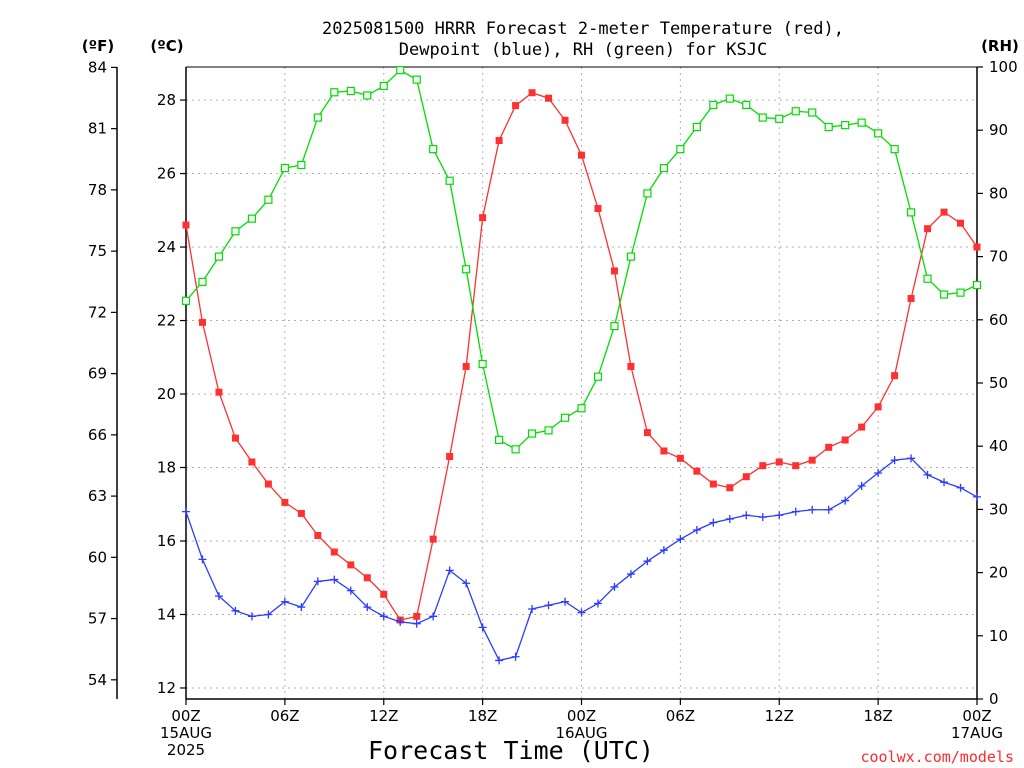 The image size is (1024, 768). I want to click on celsius-tick-label: 26, so click(166, 174).